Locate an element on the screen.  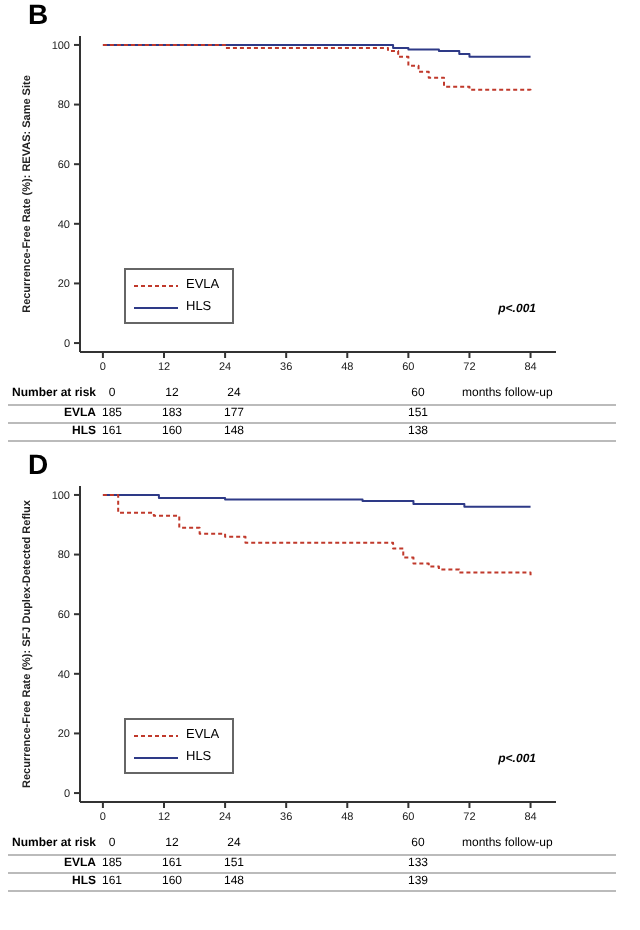
chart-title: D is located at coordinates (38, 464).